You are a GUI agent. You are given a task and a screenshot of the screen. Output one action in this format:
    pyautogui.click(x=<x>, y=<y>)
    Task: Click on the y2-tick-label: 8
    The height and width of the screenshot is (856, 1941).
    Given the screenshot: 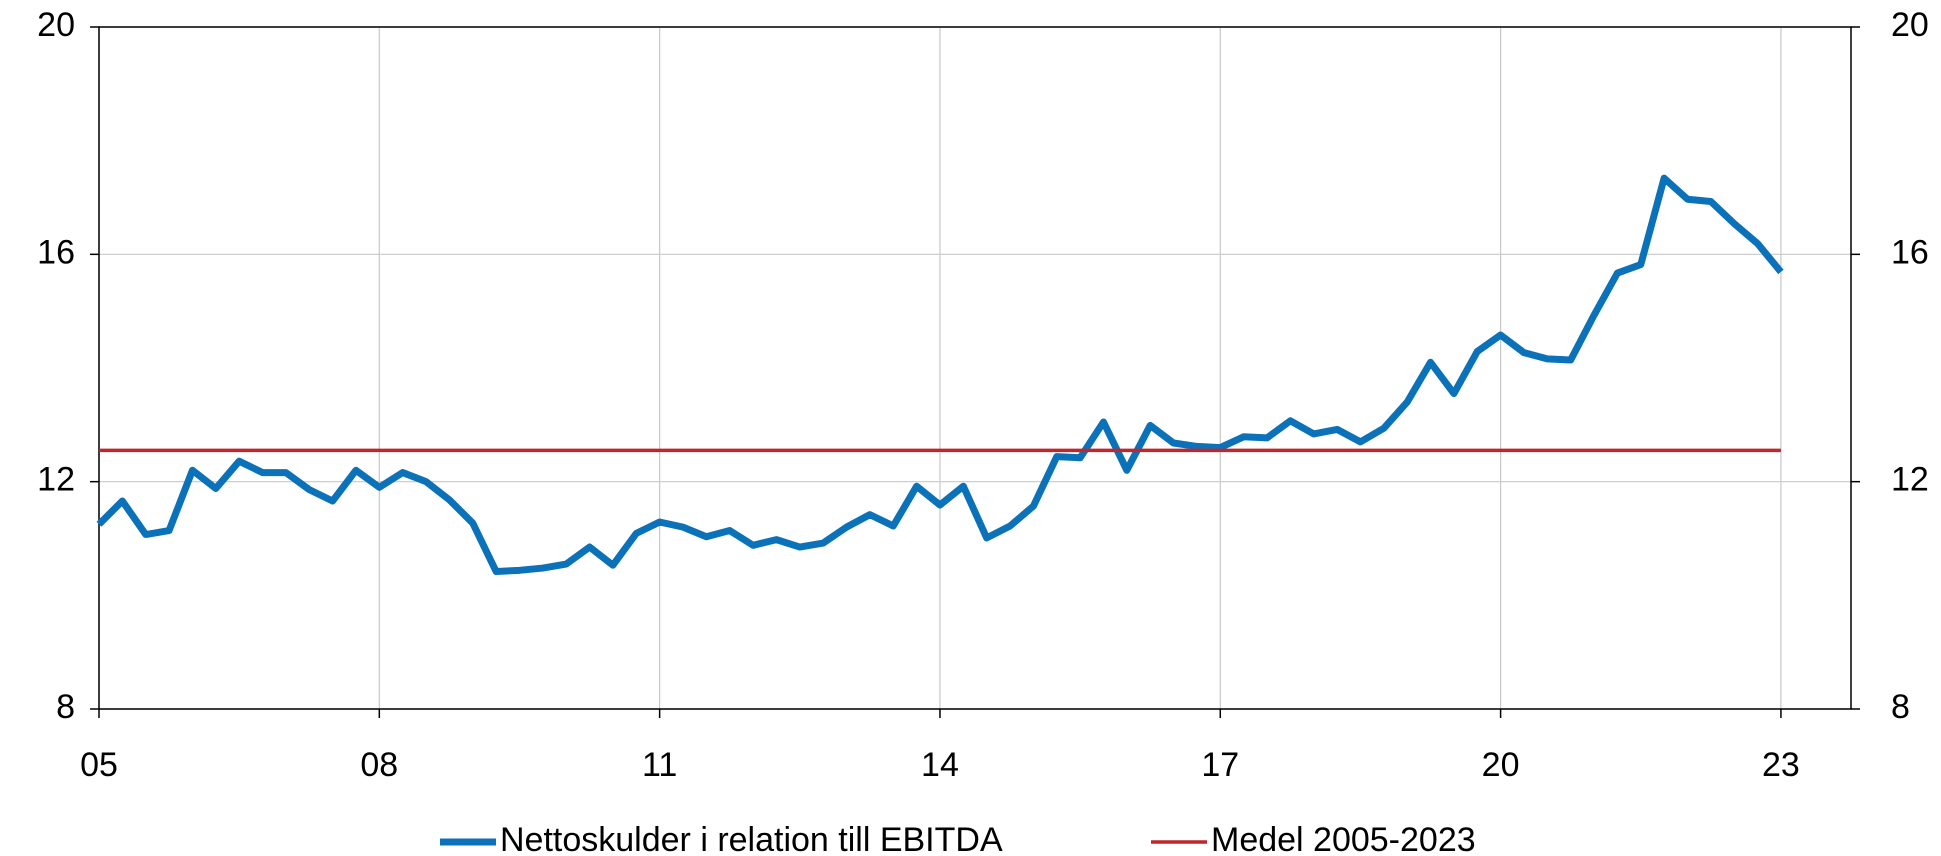 What is the action you would take?
    pyautogui.click(x=1900, y=707)
    